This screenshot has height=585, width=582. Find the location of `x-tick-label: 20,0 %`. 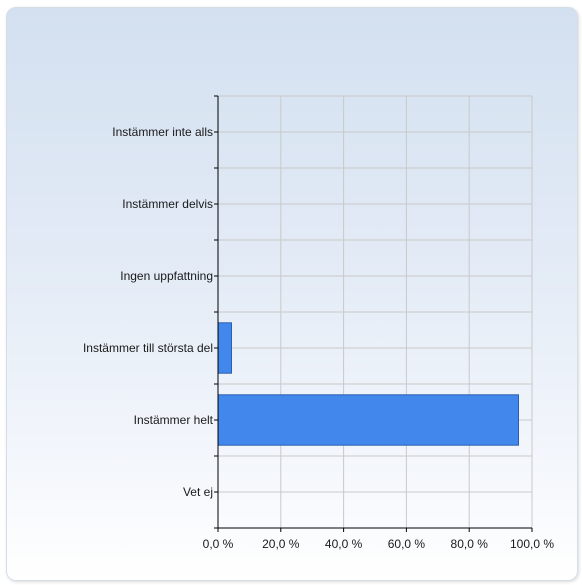

x-tick-label: 20,0 % is located at coordinates (281, 544).